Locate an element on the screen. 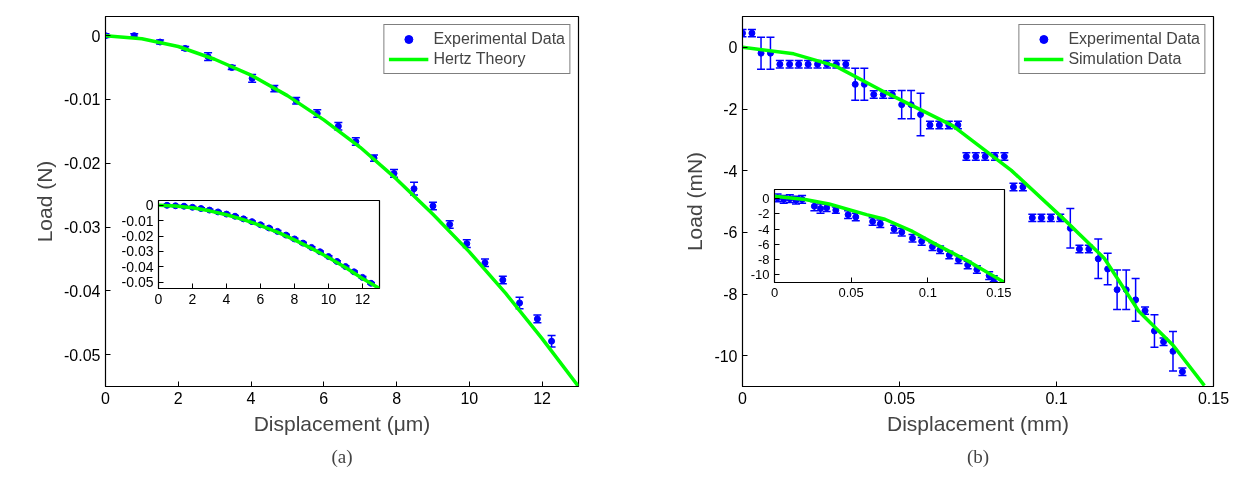  x-axis-title: Displacement (mm) is located at coordinates (978, 423).